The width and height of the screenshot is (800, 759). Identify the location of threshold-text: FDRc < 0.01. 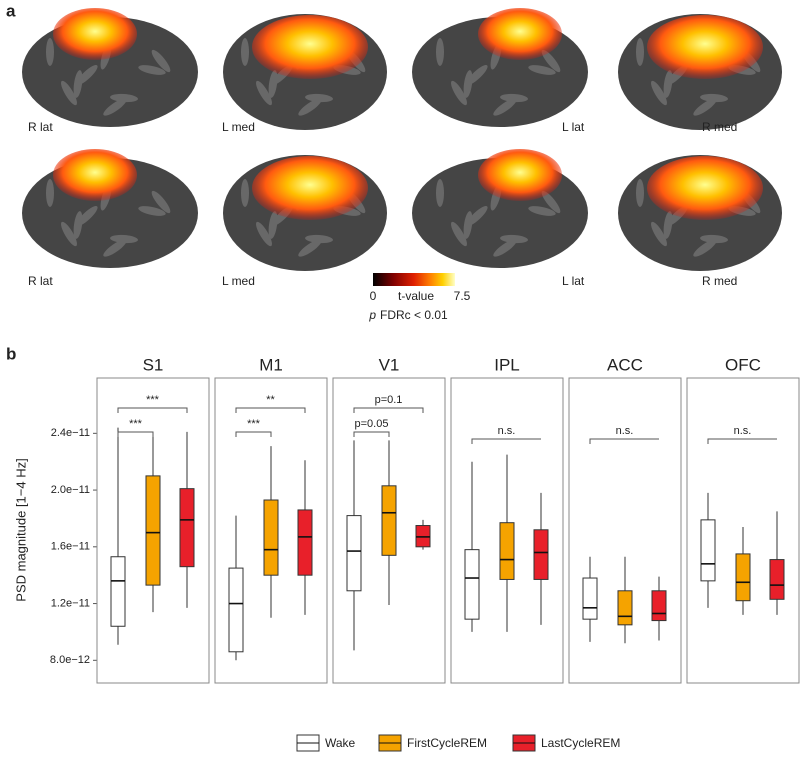
(414, 315).